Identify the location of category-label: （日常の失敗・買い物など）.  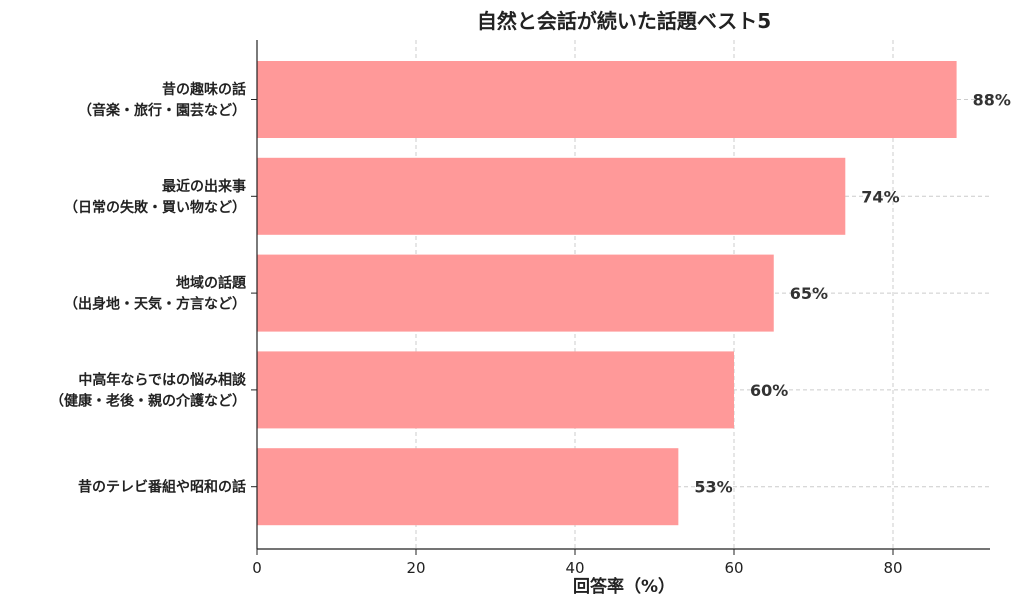
(155, 207).